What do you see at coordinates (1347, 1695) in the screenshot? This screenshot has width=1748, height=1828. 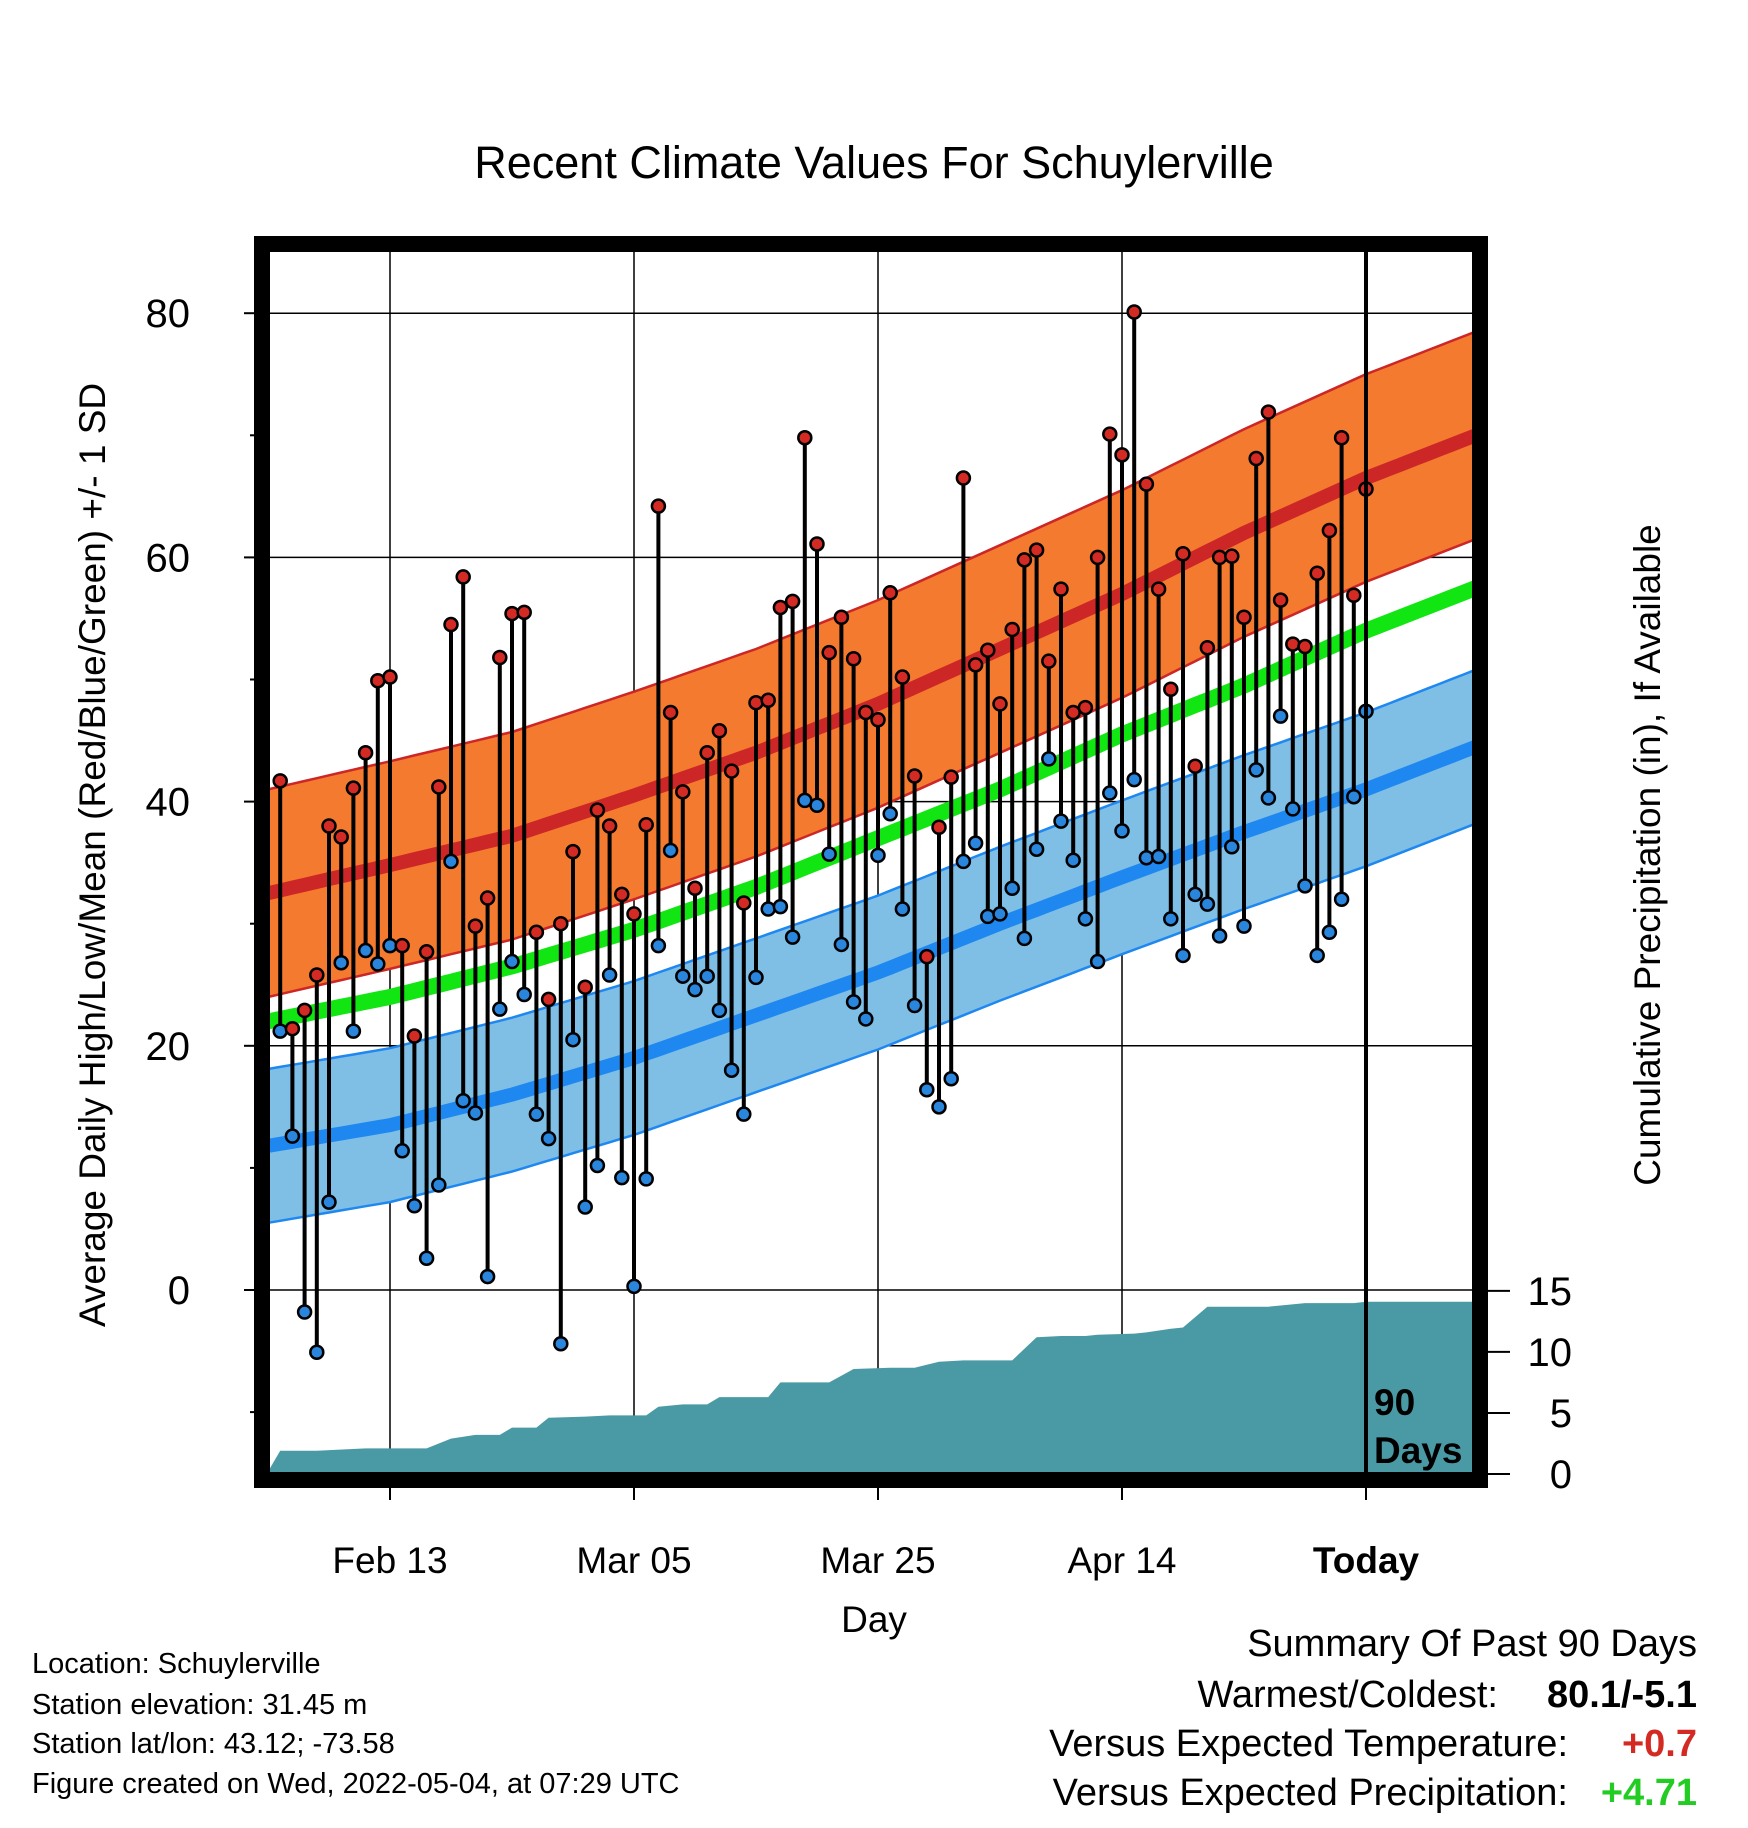 I see `summary-warmest-label: Warmest/Coldest:` at bounding box center [1347, 1695].